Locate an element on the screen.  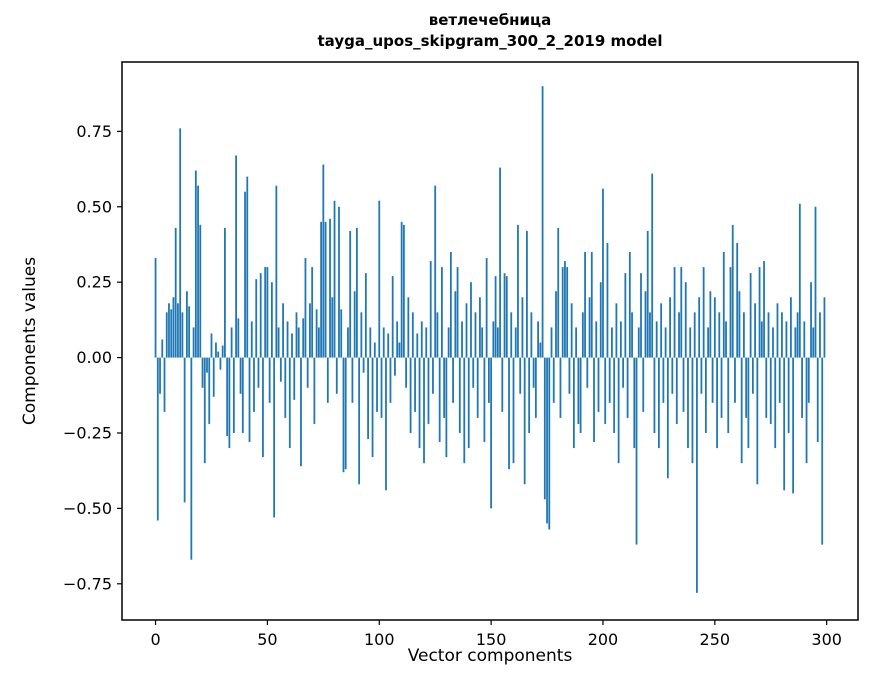
x-axis-label: Vector components is located at coordinates (490, 656).